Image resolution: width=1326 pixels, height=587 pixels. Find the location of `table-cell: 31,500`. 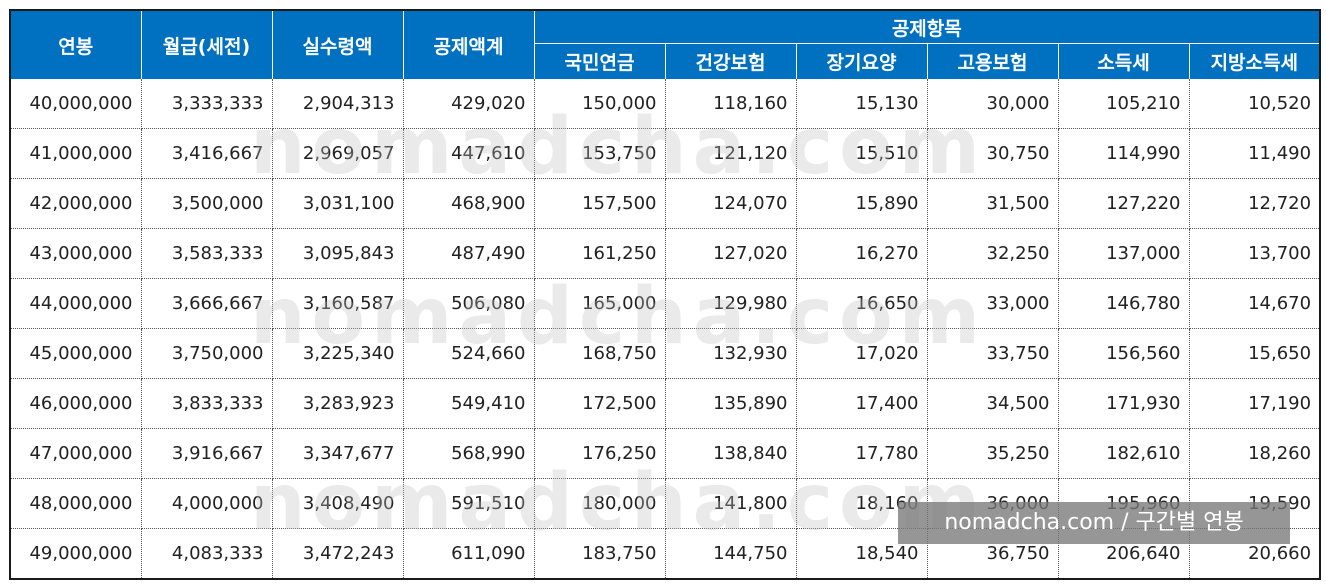

table-cell: 31,500 is located at coordinates (993, 203).